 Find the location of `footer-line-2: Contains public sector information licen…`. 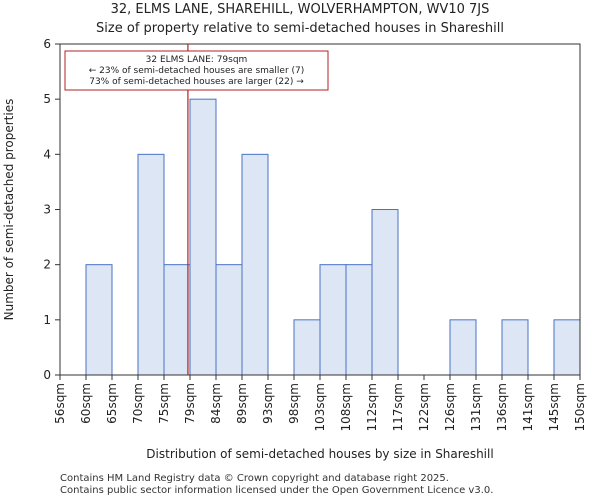

footer-line-2: Contains public sector information licen… is located at coordinates (277, 490).